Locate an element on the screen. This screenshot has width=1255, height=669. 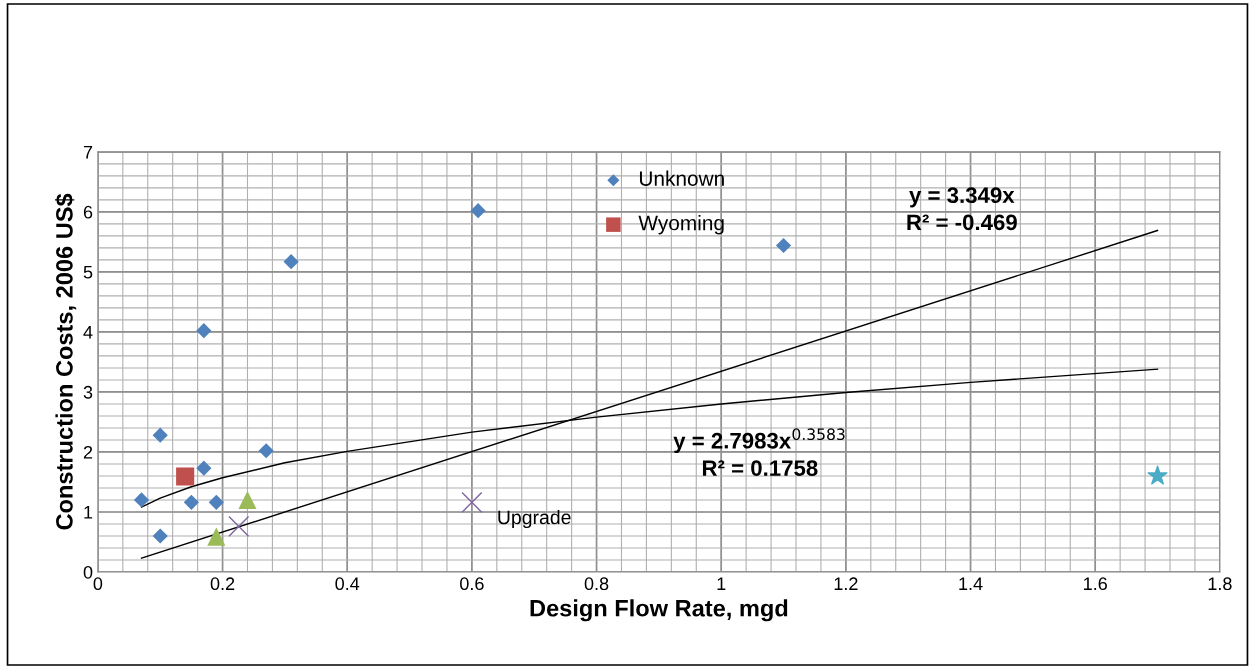
y-tick-label: 0 is located at coordinates (88, 572).